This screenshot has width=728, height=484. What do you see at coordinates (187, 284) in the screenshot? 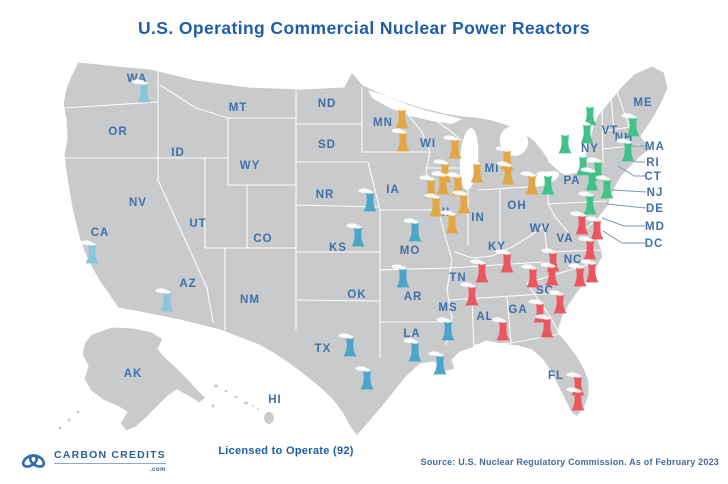
I see `state-label-az: AZ` at bounding box center [187, 284].